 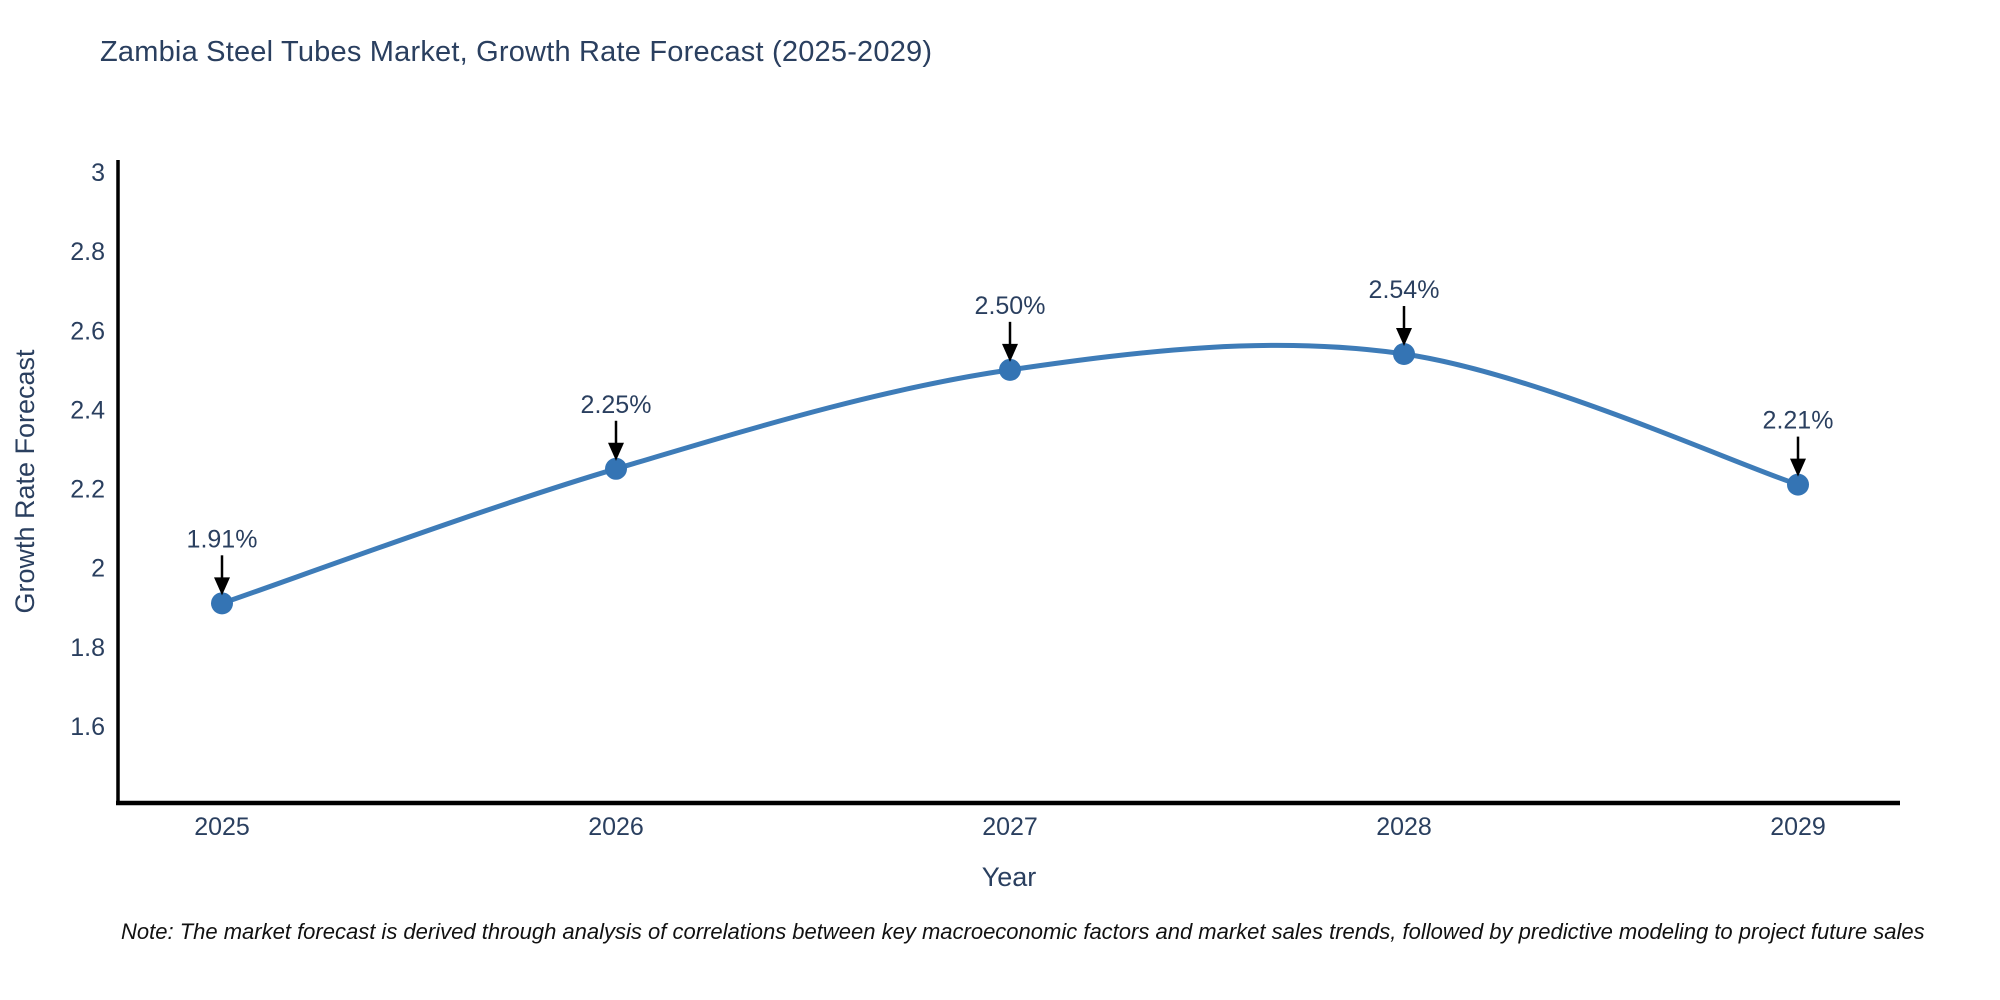 What do you see at coordinates (1404, 827) in the screenshot?
I see `x-axis-tick-label: 2028` at bounding box center [1404, 827].